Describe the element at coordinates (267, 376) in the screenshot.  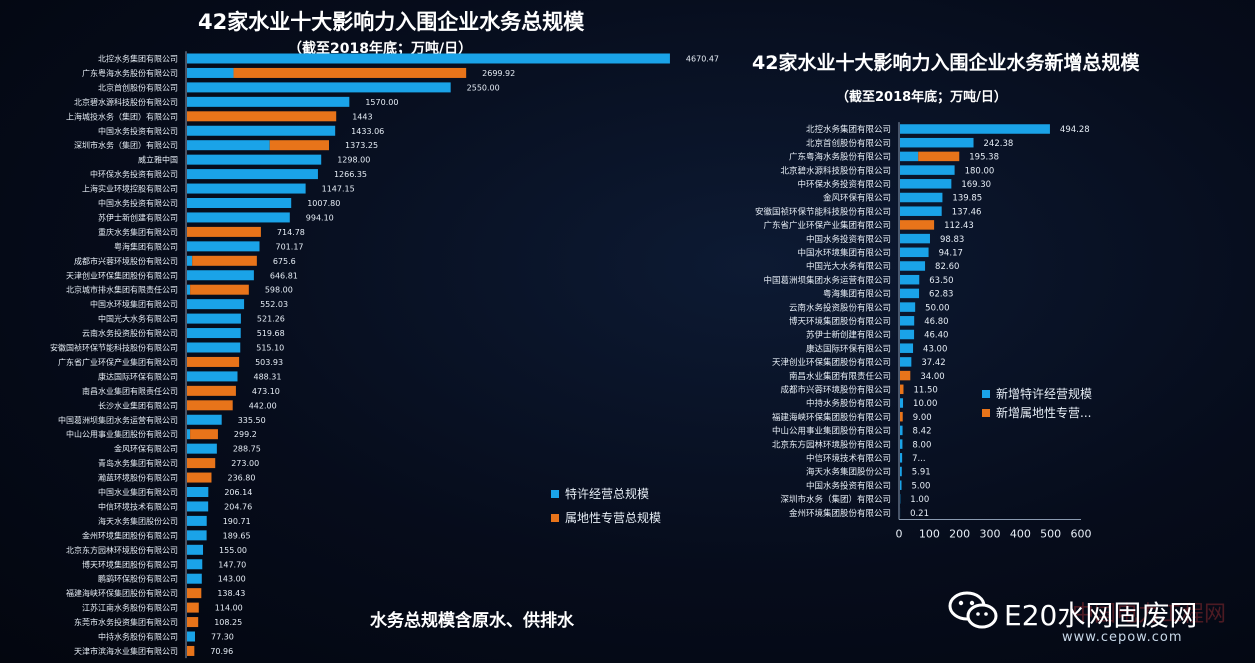
I see `chart1-value-label: 488.31` at that location.